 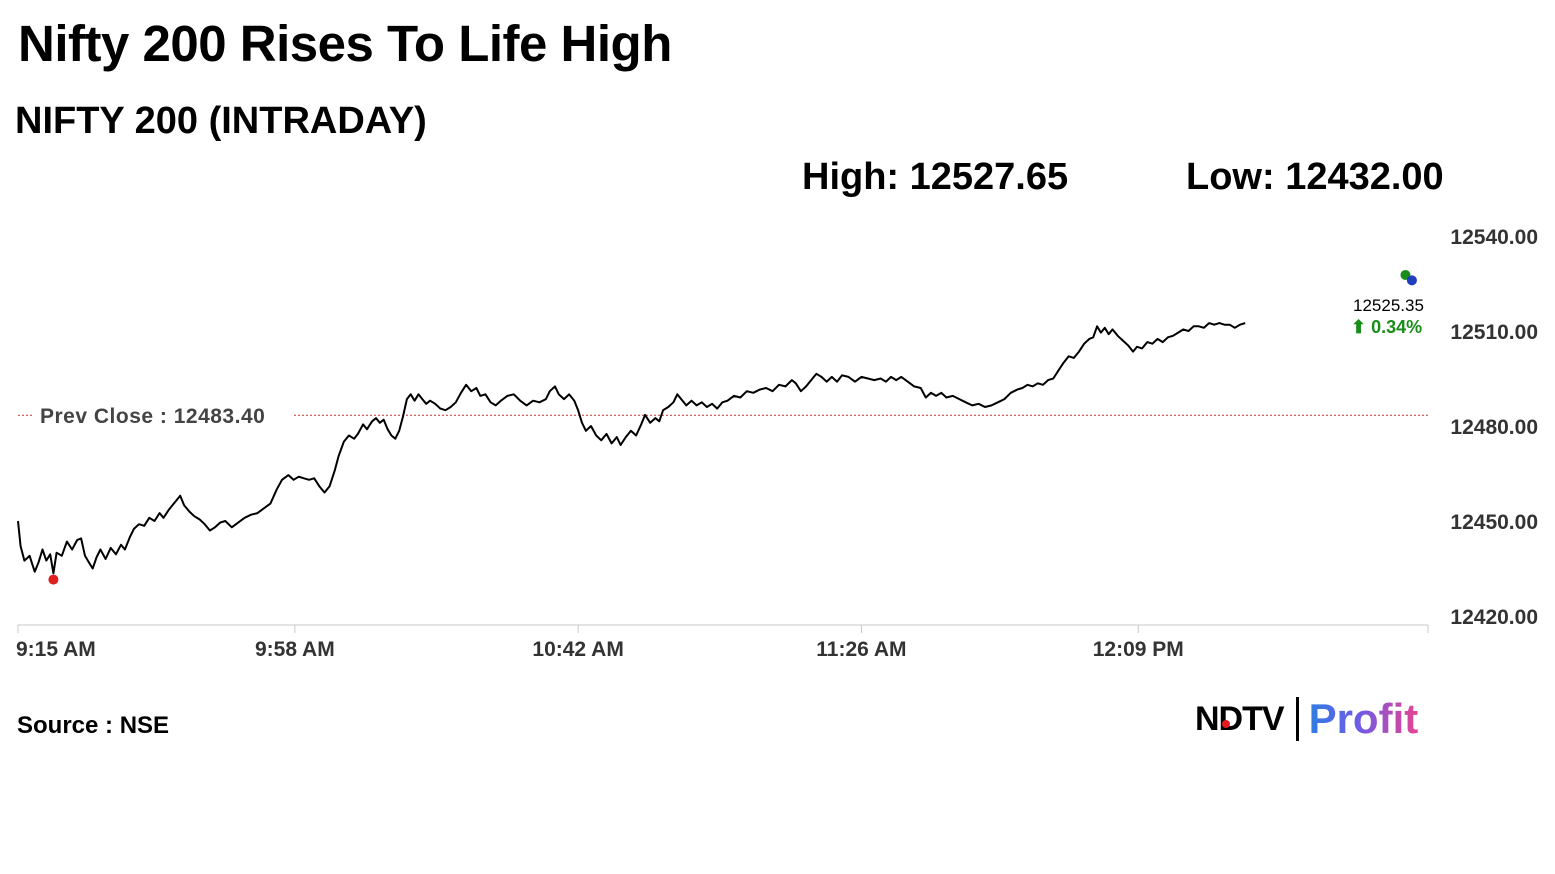 I want to click on low-stat: Low: 12432.00, so click(x=1315, y=177).